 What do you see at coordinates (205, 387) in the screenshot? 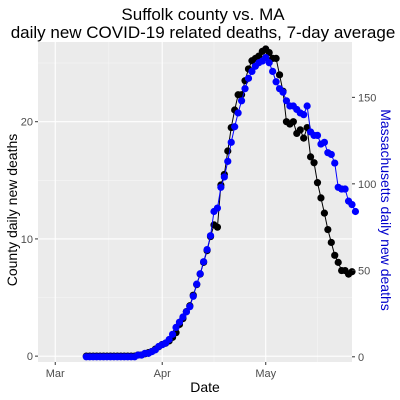
I see `x-axis-title: Date` at bounding box center [205, 387].